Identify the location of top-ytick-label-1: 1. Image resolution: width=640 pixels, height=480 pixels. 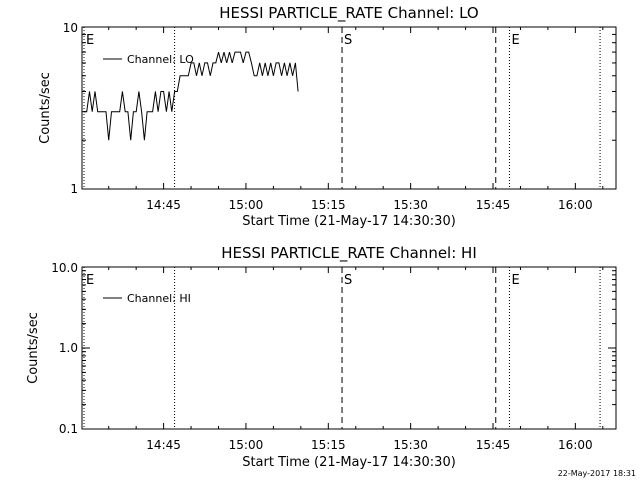
(74, 189).